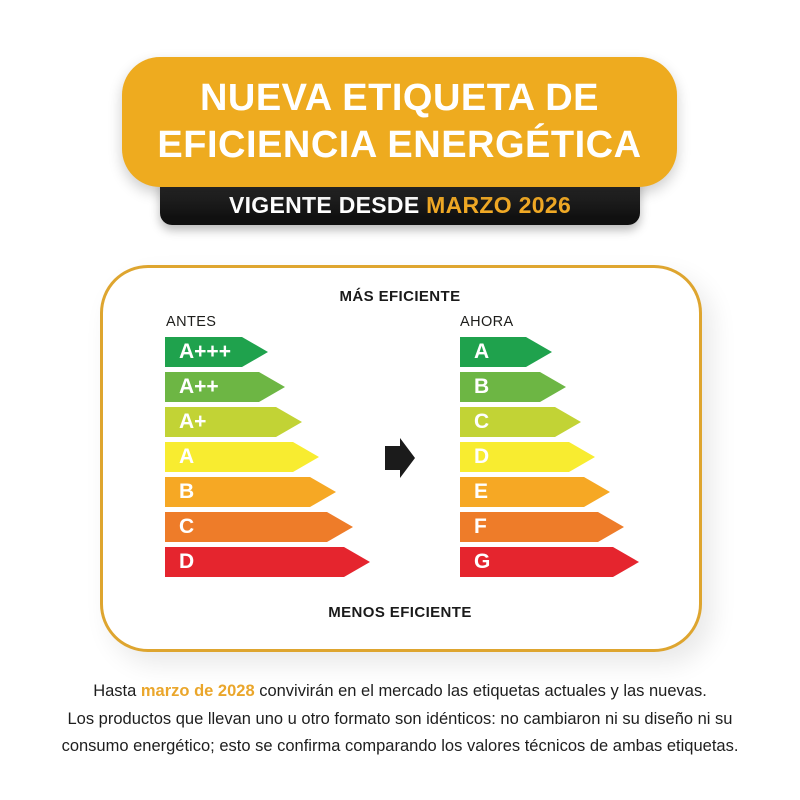 The image size is (800, 800). I want to click on energy-arrow-label: F, so click(480, 526).